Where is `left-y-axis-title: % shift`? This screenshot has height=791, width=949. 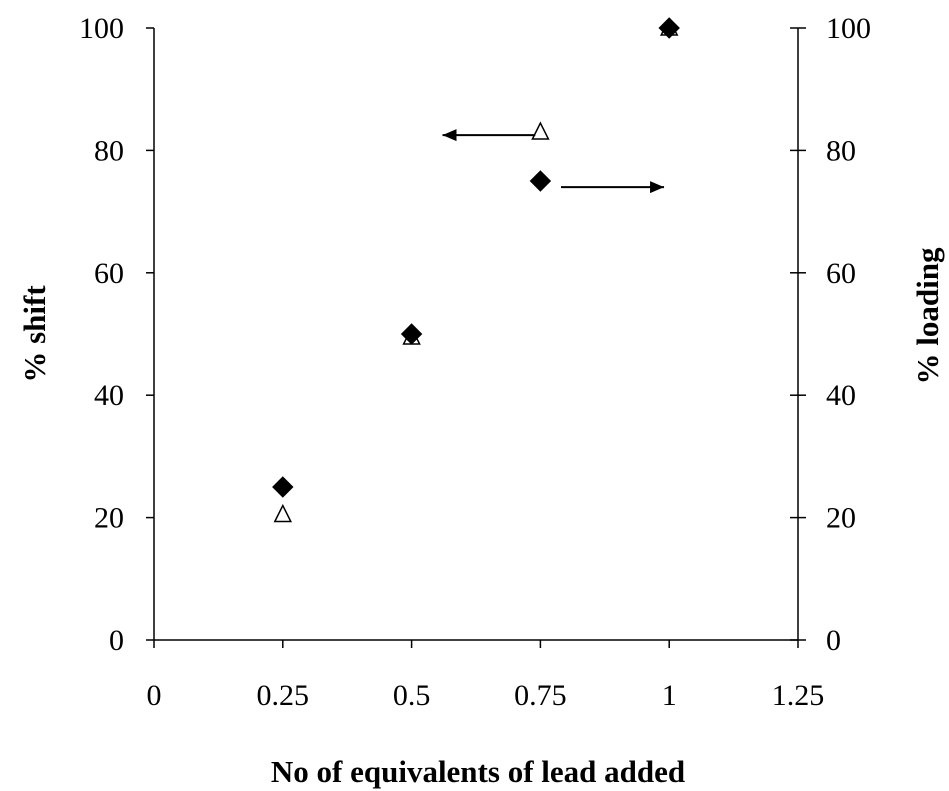
left-y-axis-title: % shift is located at coordinates (34, 334).